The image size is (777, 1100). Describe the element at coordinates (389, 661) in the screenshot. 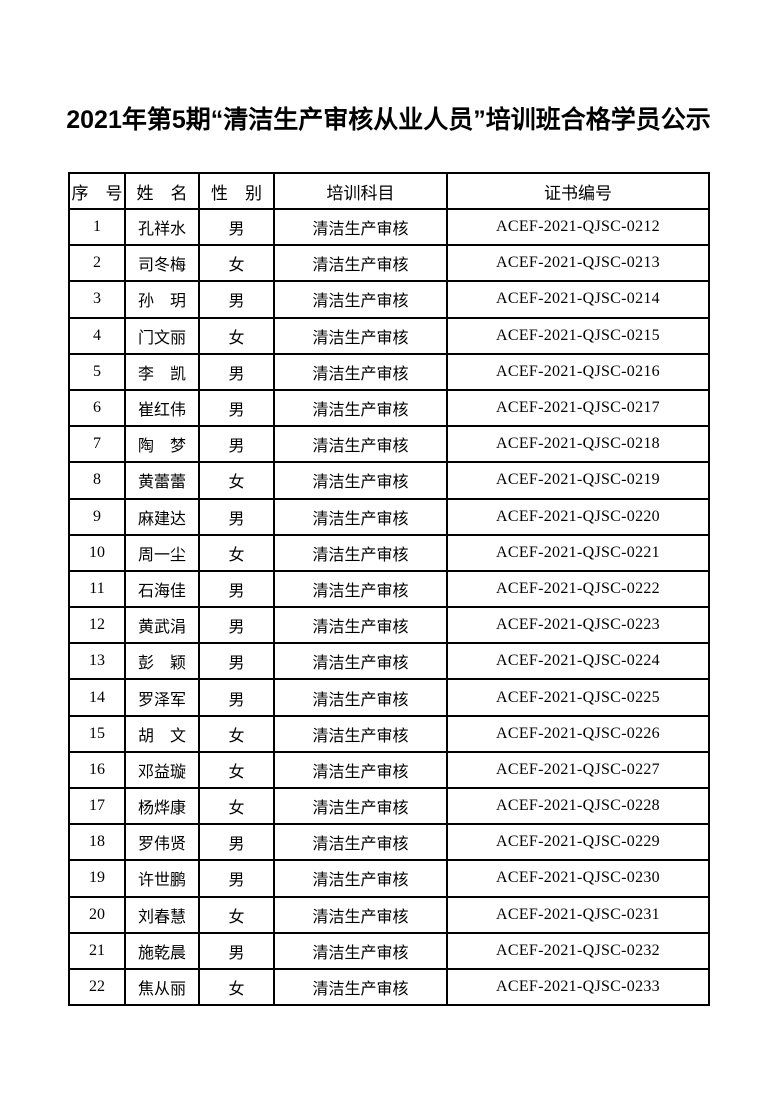

I see `table-row: 13 彭 颖男清洁生产审核 ACEF-2021-QJSC-0224` at that location.